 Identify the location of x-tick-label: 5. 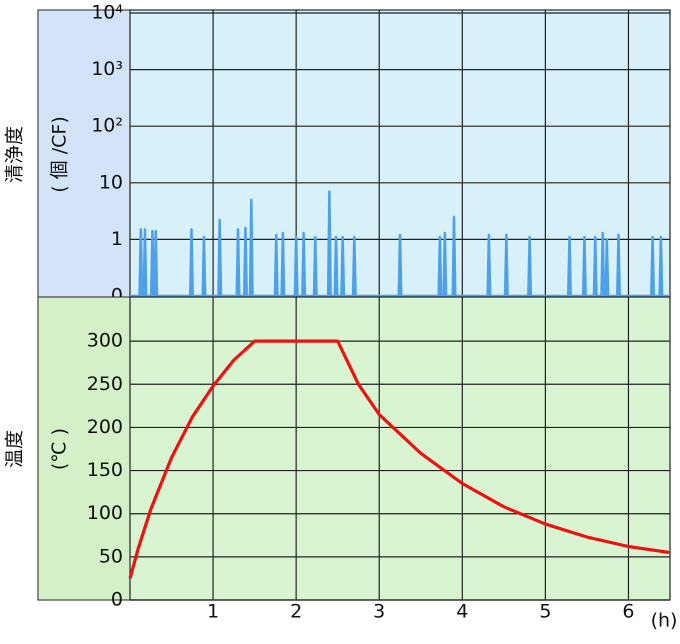
(545, 612).